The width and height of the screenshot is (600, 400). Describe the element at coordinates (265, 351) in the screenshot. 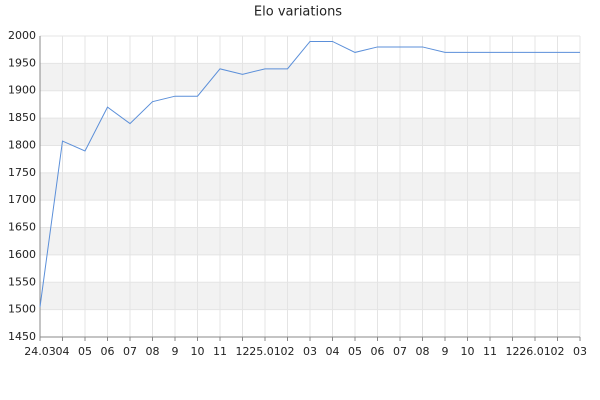

I see `x-tick-label: 25.01` at that location.